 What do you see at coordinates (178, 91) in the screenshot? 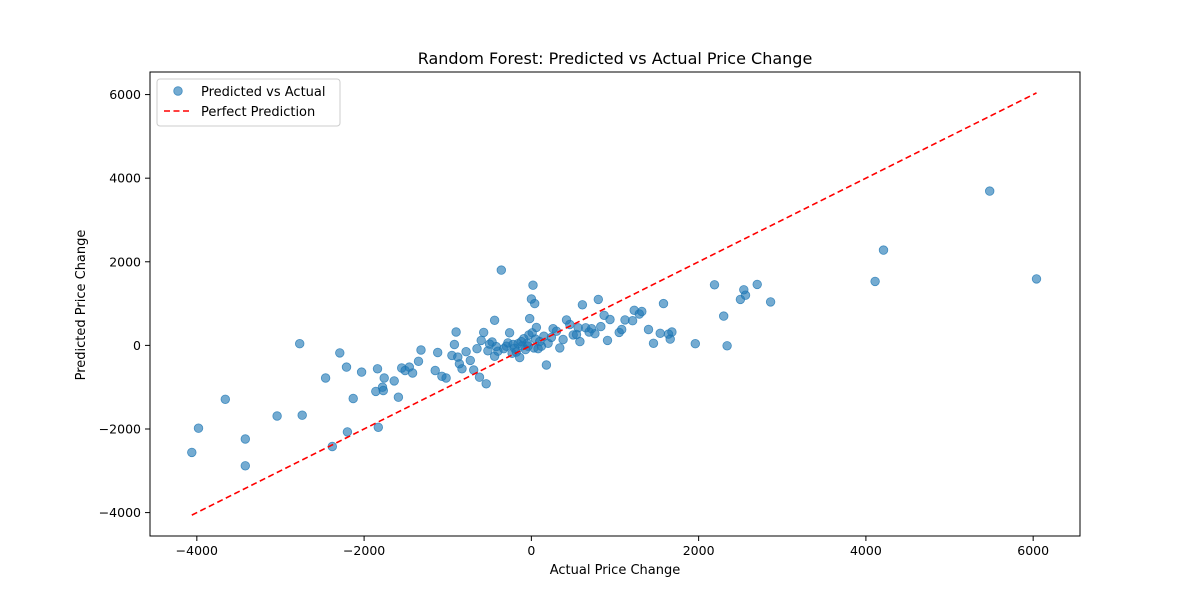
I see `legend-marker-scatter` at bounding box center [178, 91].